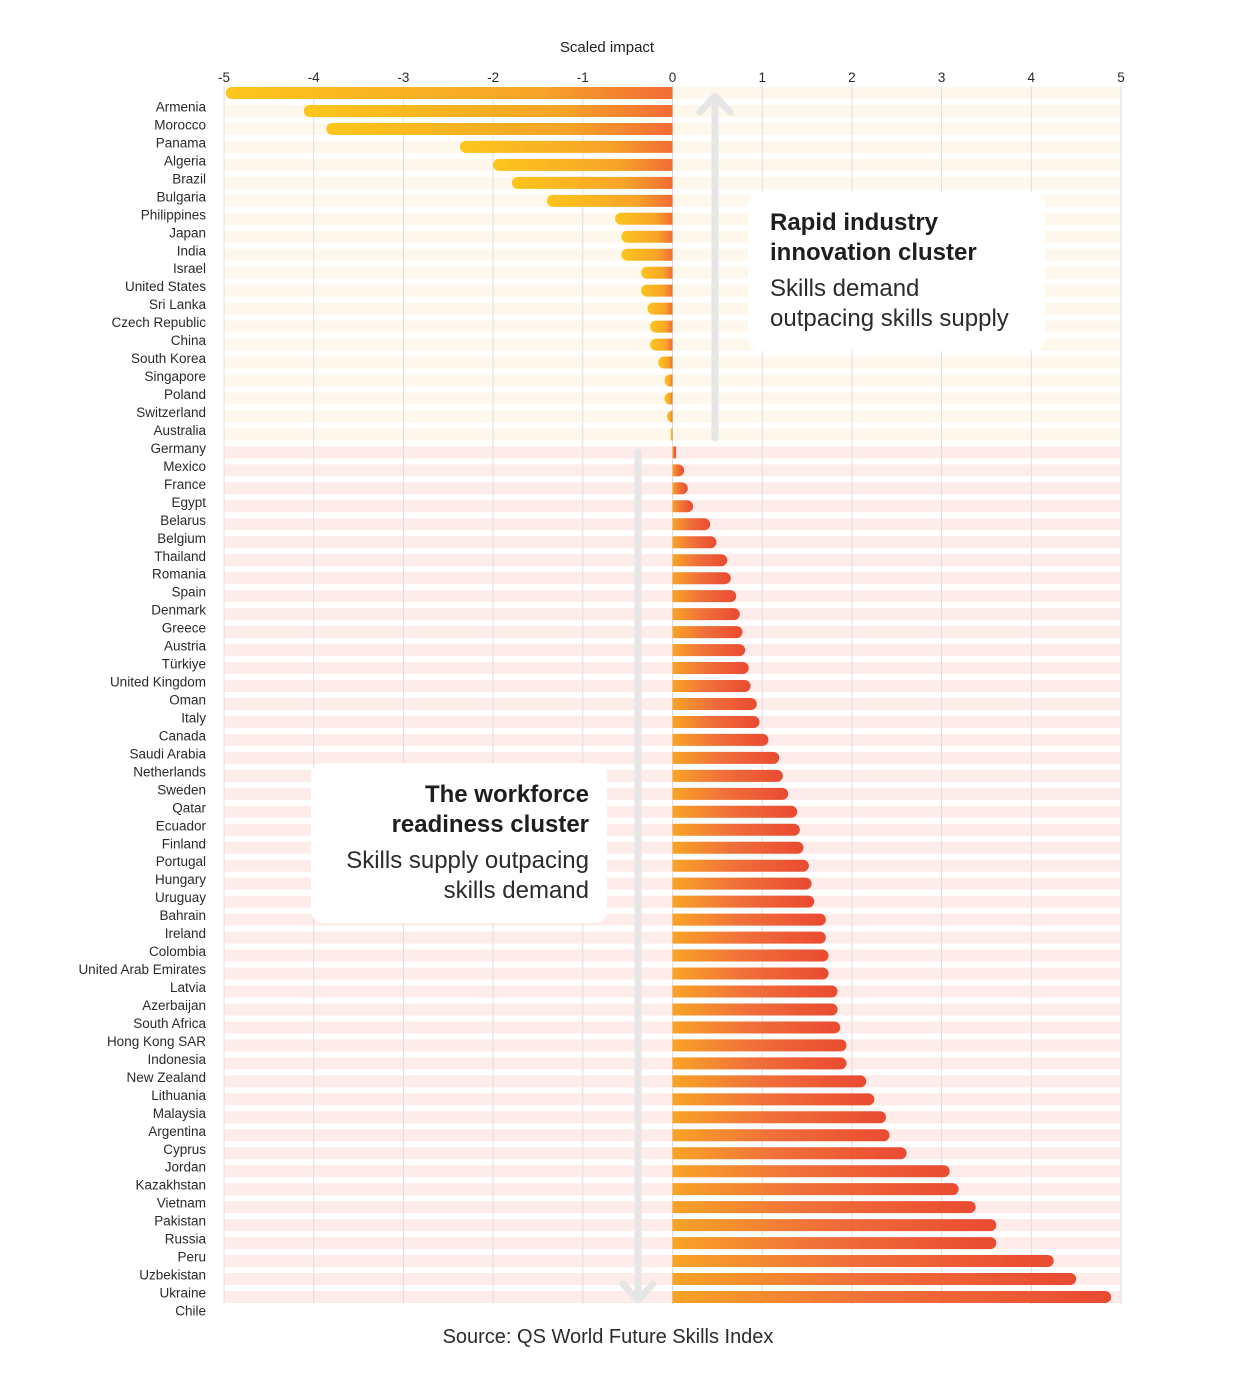 Image resolution: width=1251 pixels, height=1389 pixels. Describe the element at coordinates (175, 376) in the screenshot. I see `category-label: Singapore` at that location.